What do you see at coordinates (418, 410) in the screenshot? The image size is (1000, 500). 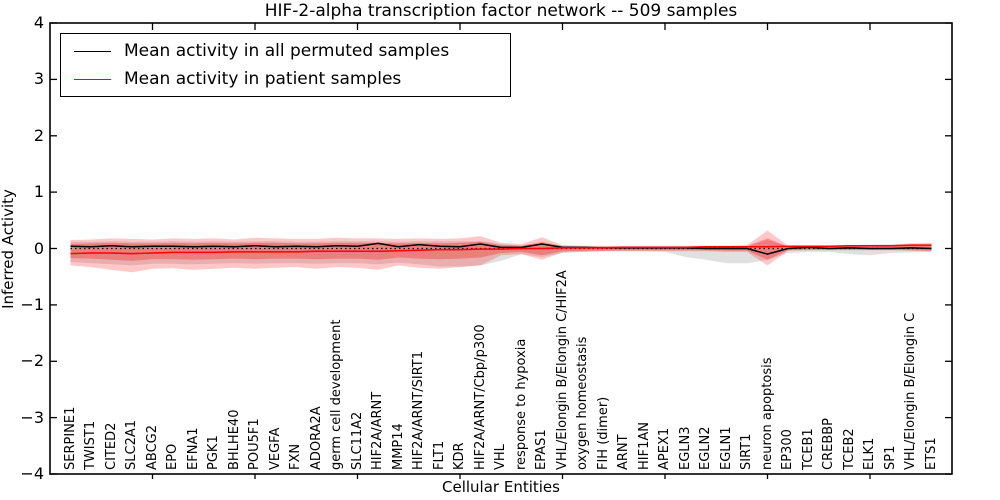 I see `x-category-label: HIF2A/ARNT/SIRT1` at bounding box center [418, 410].